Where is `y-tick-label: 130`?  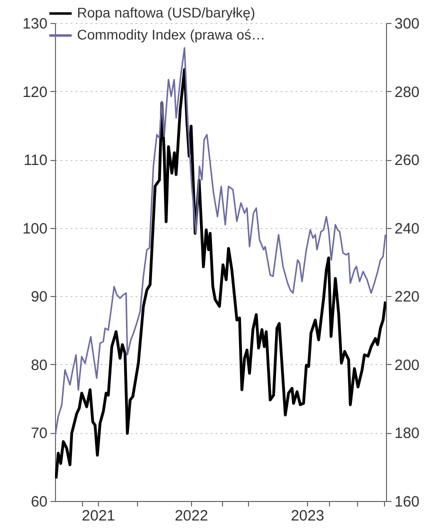
y-tick-label: 130 is located at coordinates (35, 24).